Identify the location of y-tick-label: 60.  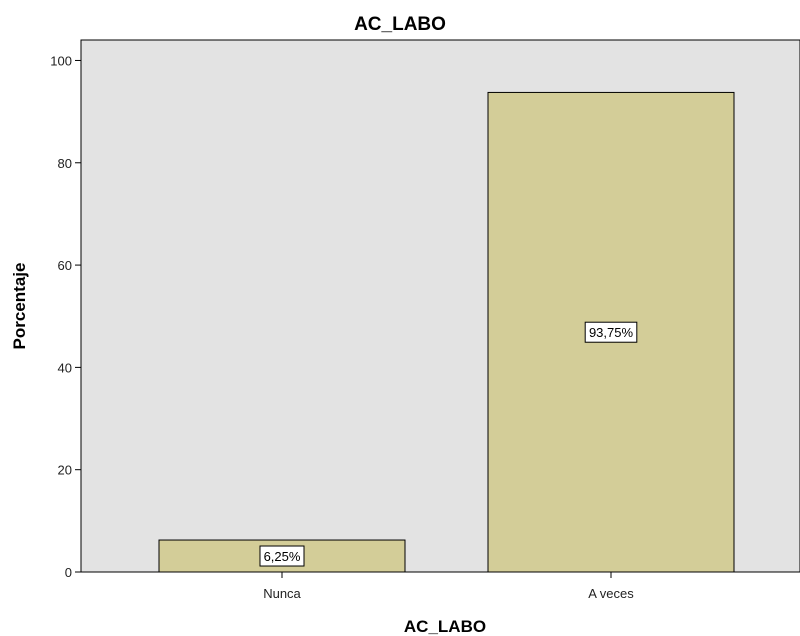
(65, 265).